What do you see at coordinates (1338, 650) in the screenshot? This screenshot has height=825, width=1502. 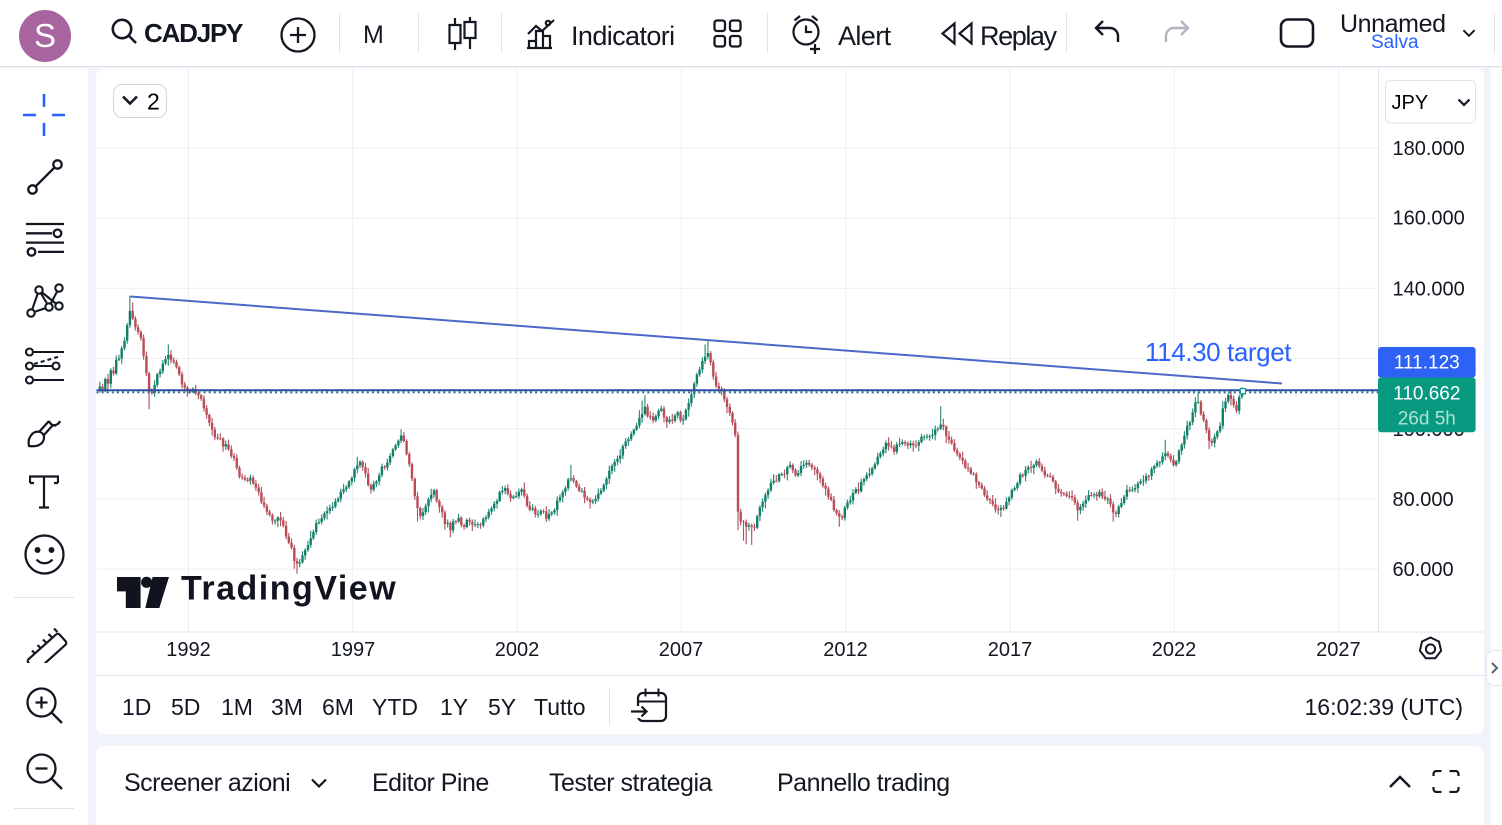 I see `svg-text: 2027` at bounding box center [1338, 650].